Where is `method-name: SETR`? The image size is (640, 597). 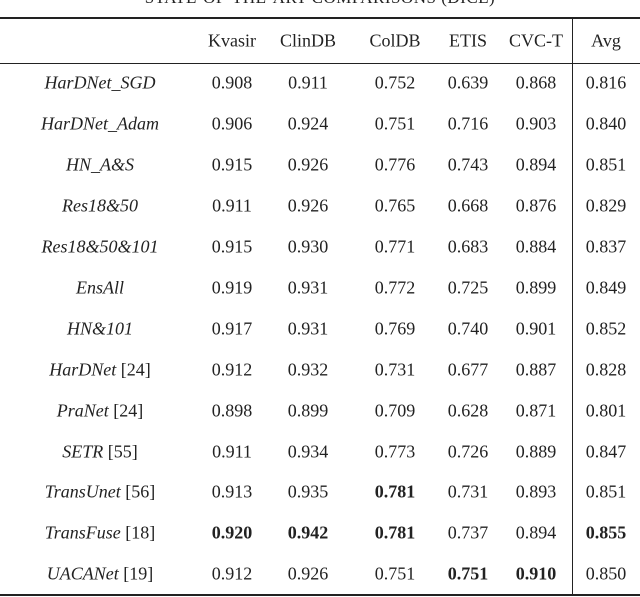
method-name: SETR is located at coordinates (83, 451).